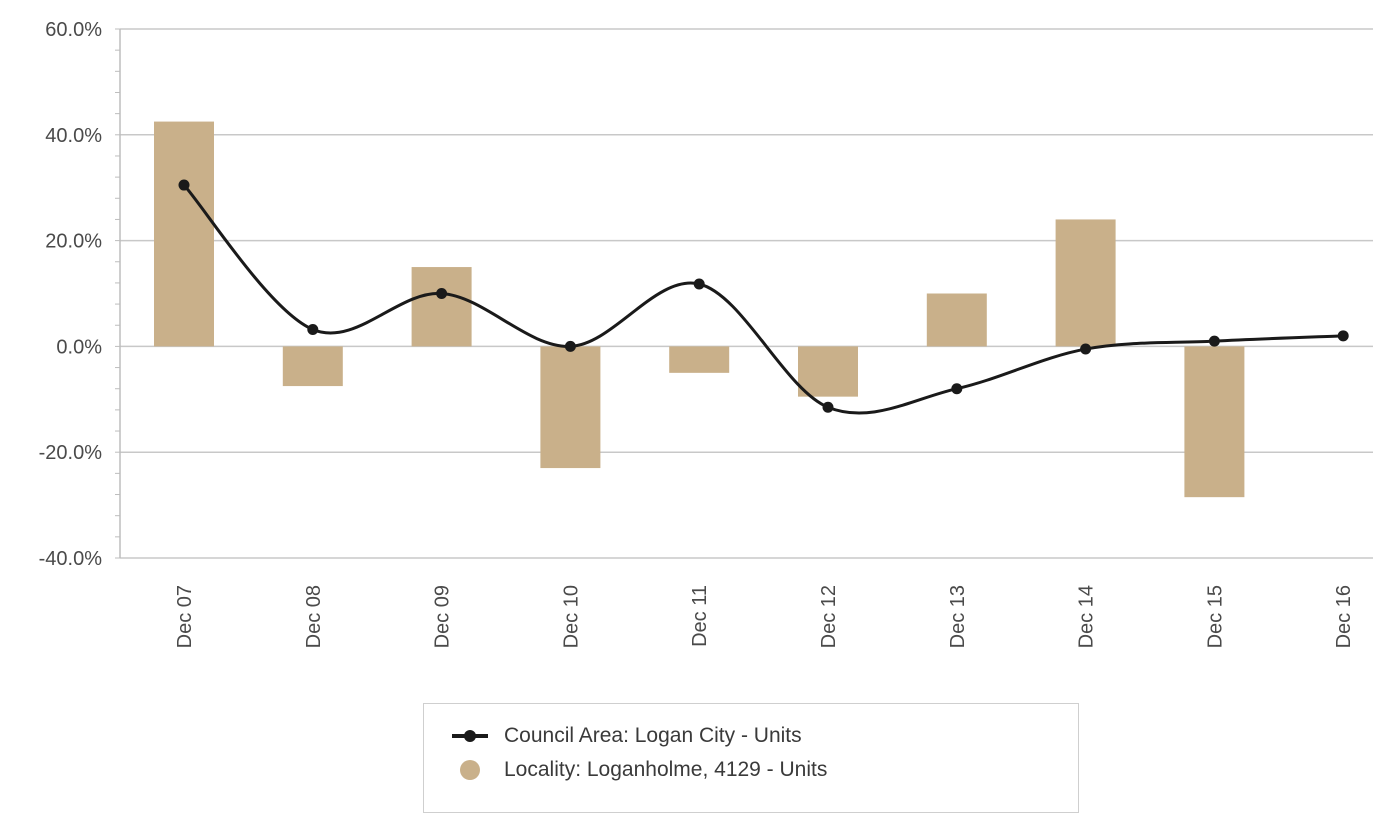  Describe the element at coordinates (470, 770) in the screenshot. I see `circle-icon` at that location.